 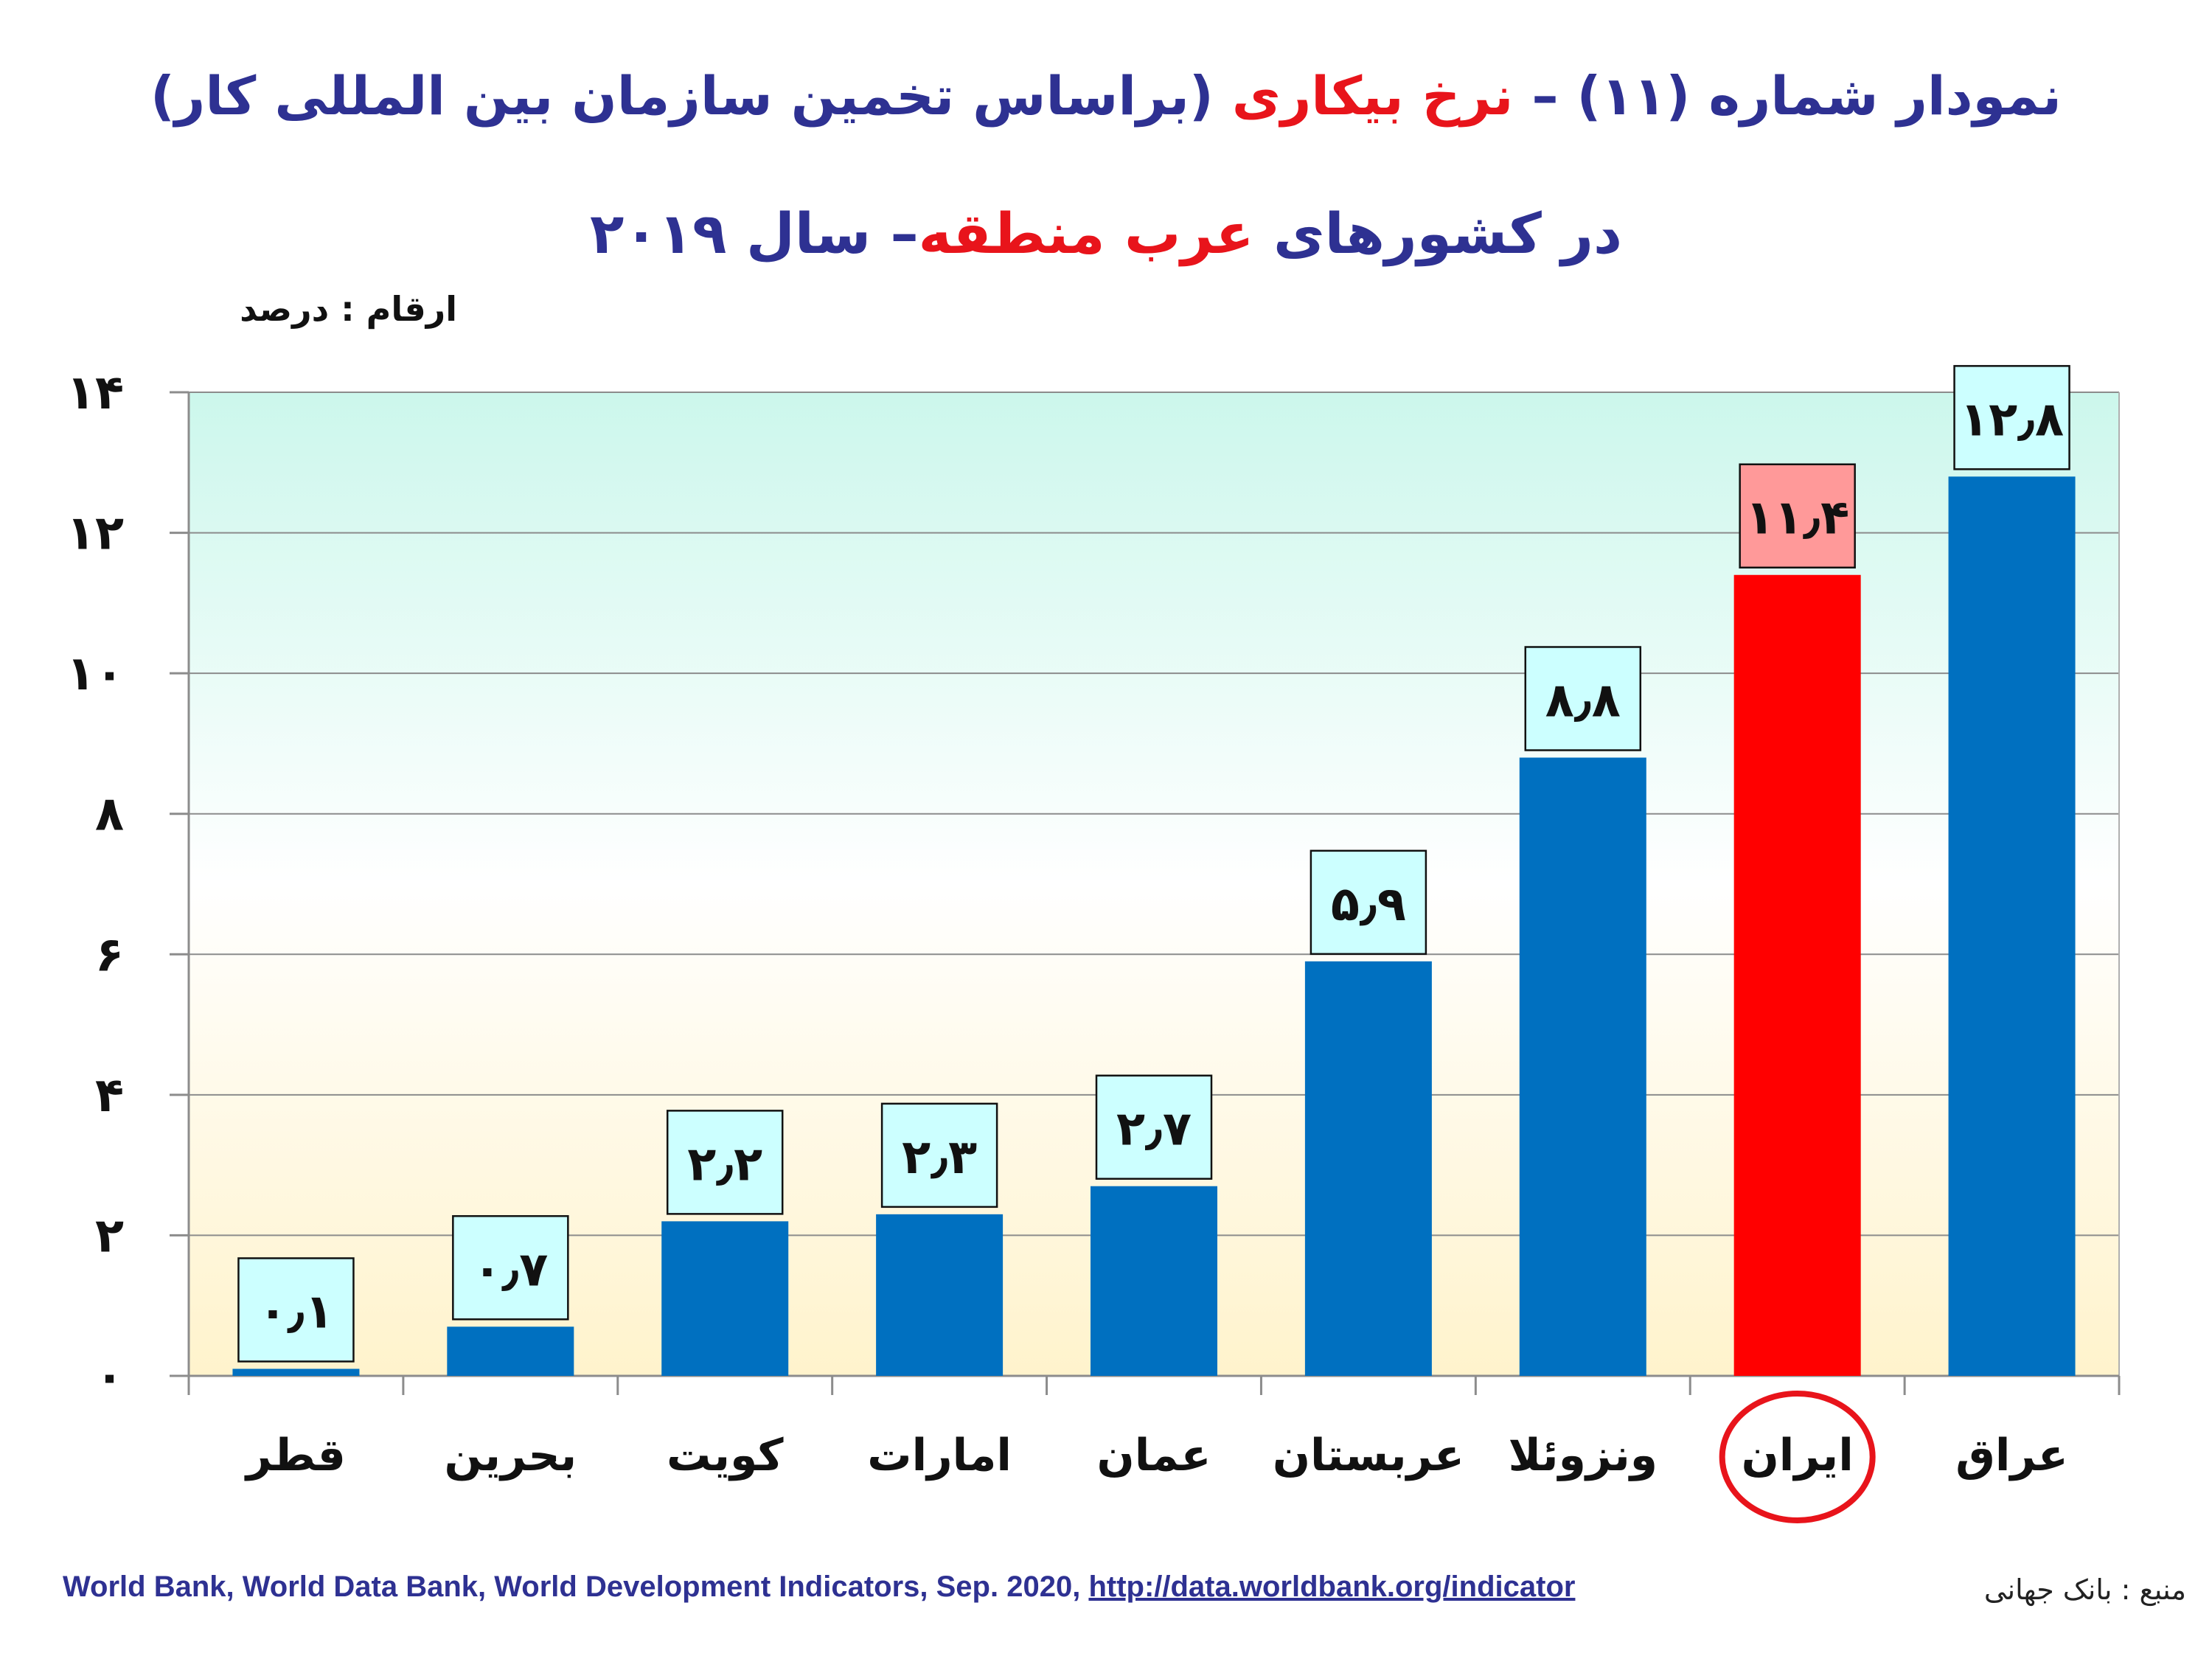 I want to click on x-tick-label: بحرین, so click(x=511, y=1455).